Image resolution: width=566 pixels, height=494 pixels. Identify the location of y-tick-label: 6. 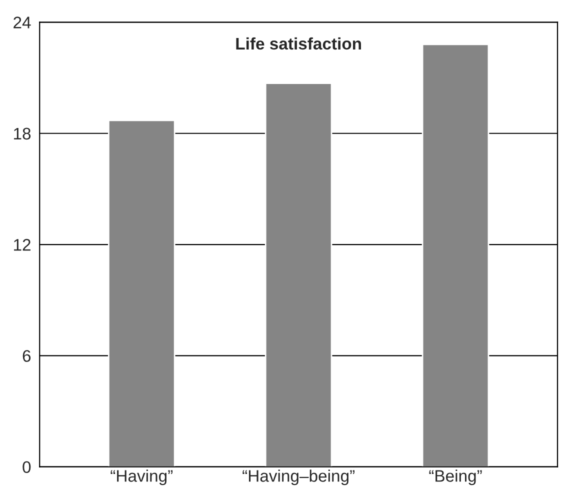
(26, 356).